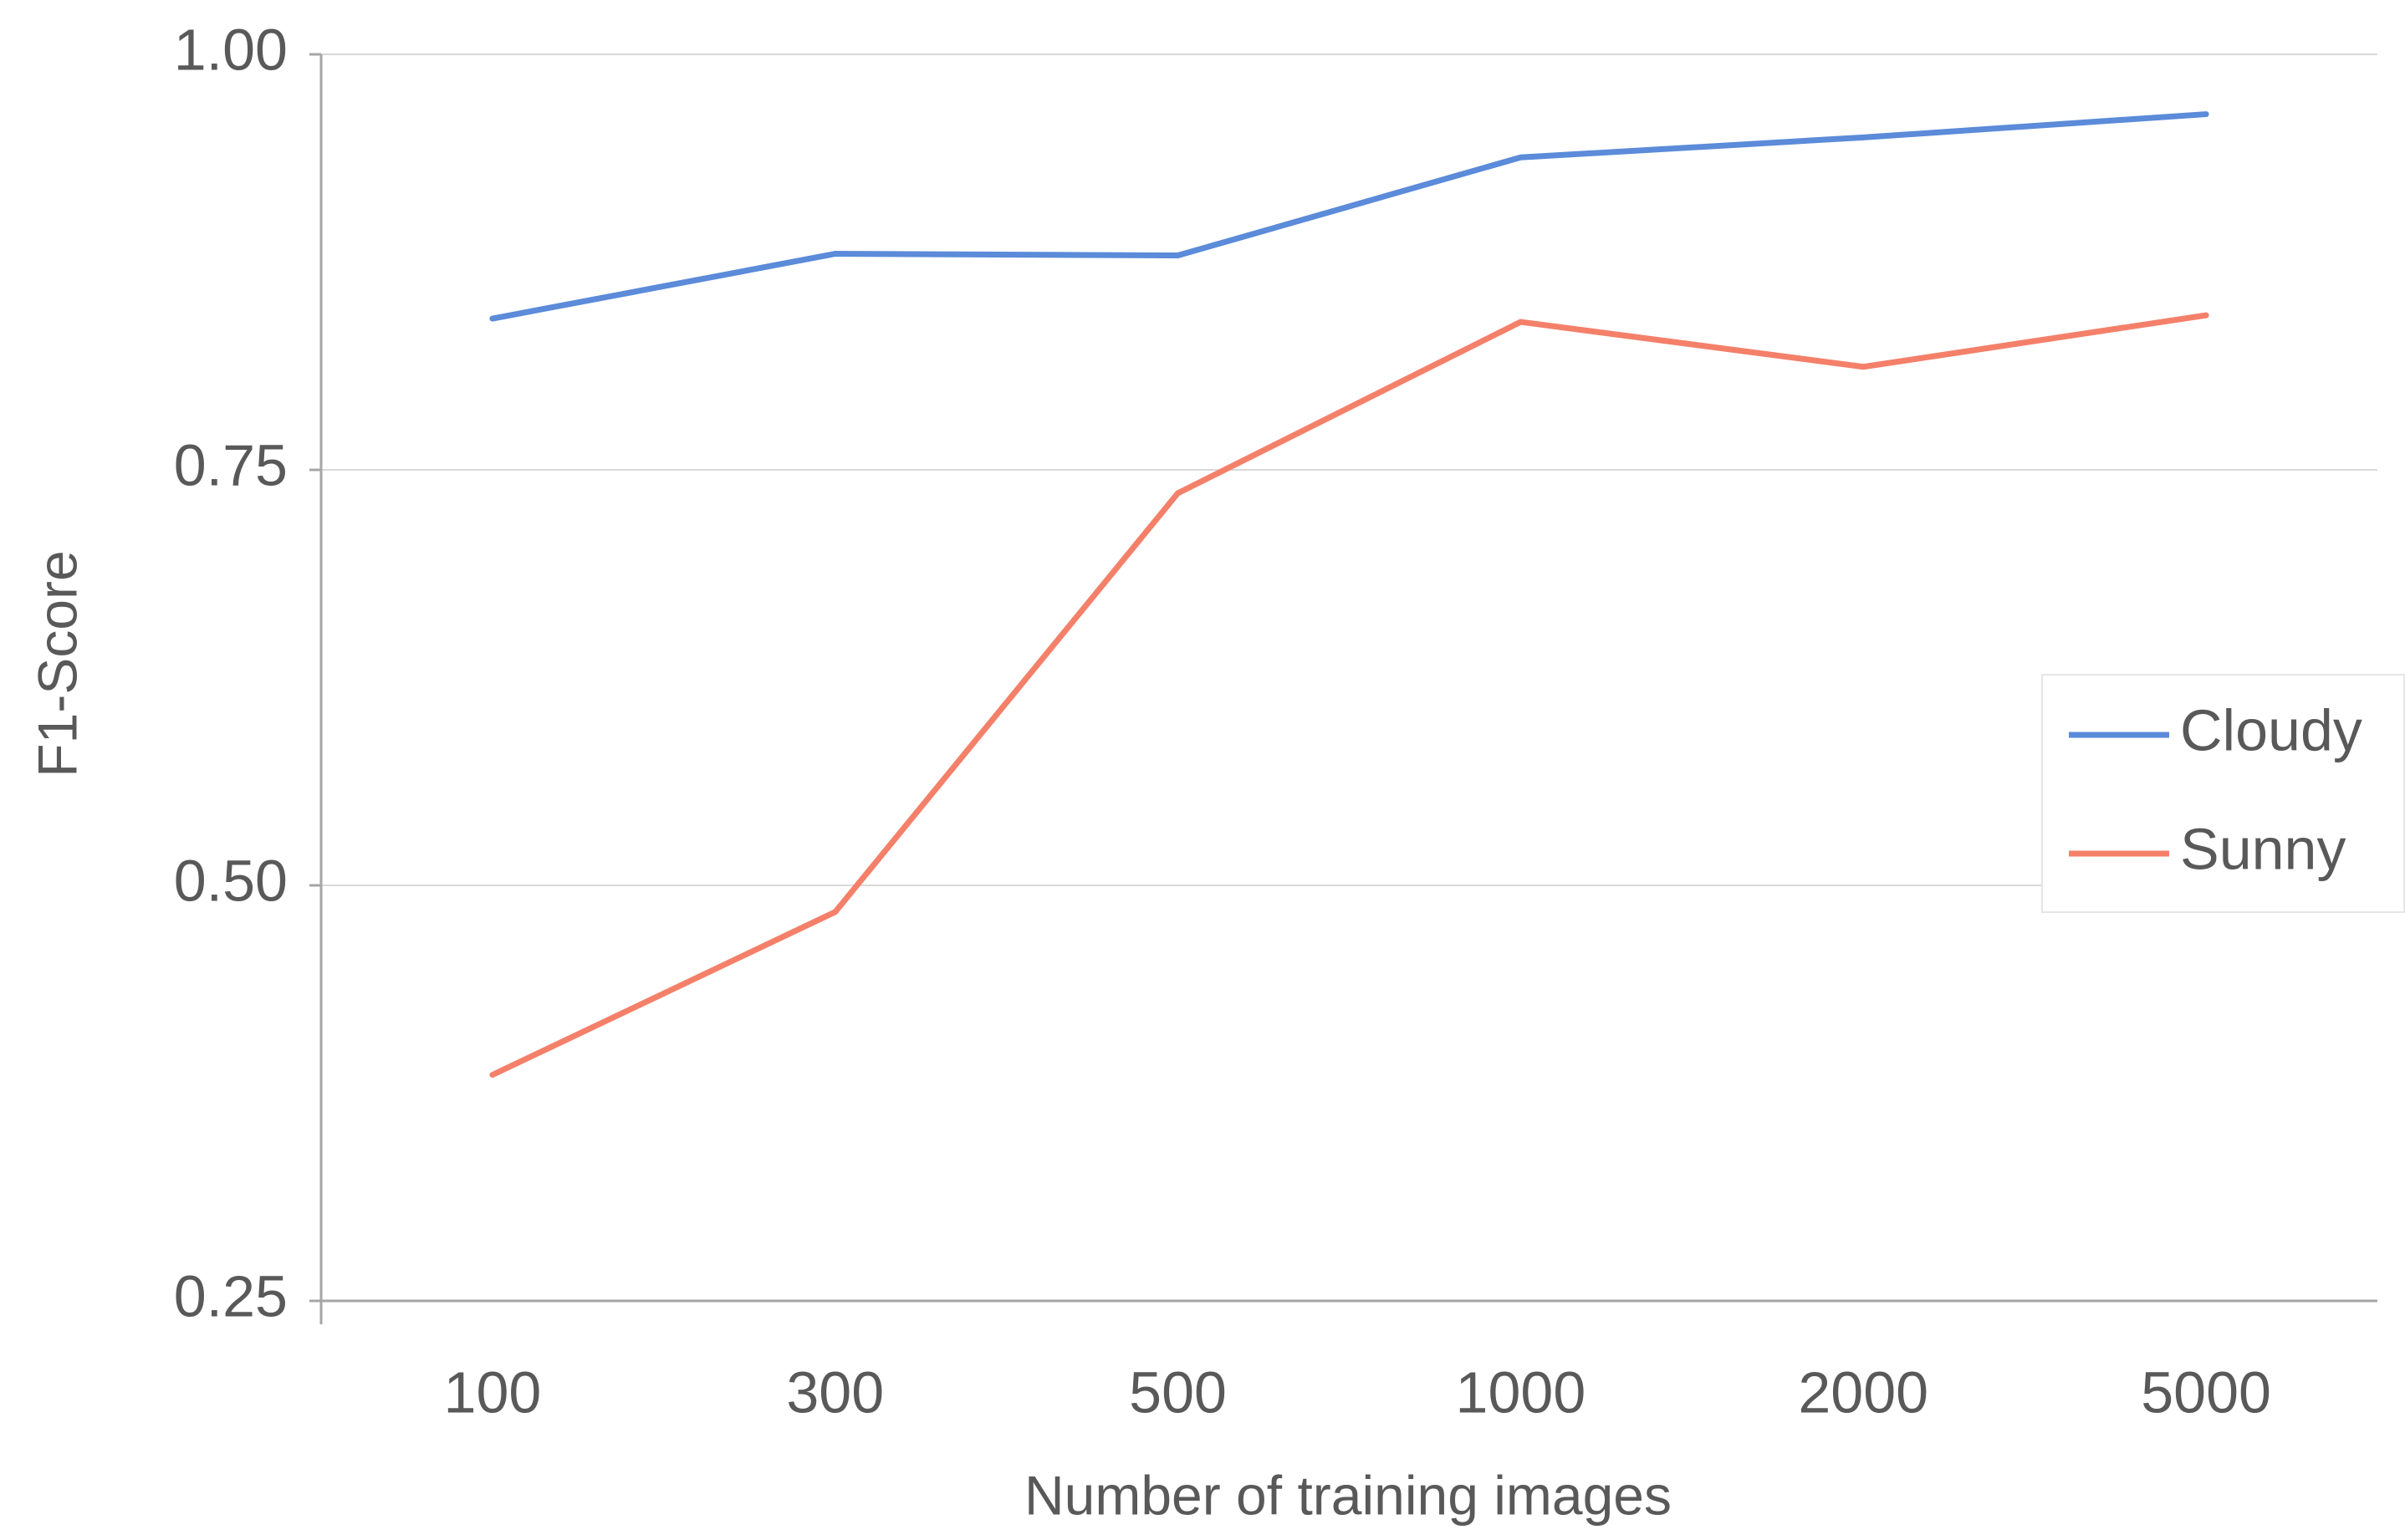  What do you see at coordinates (1521, 1392) in the screenshot?
I see `x-tick-label: 1000` at bounding box center [1521, 1392].